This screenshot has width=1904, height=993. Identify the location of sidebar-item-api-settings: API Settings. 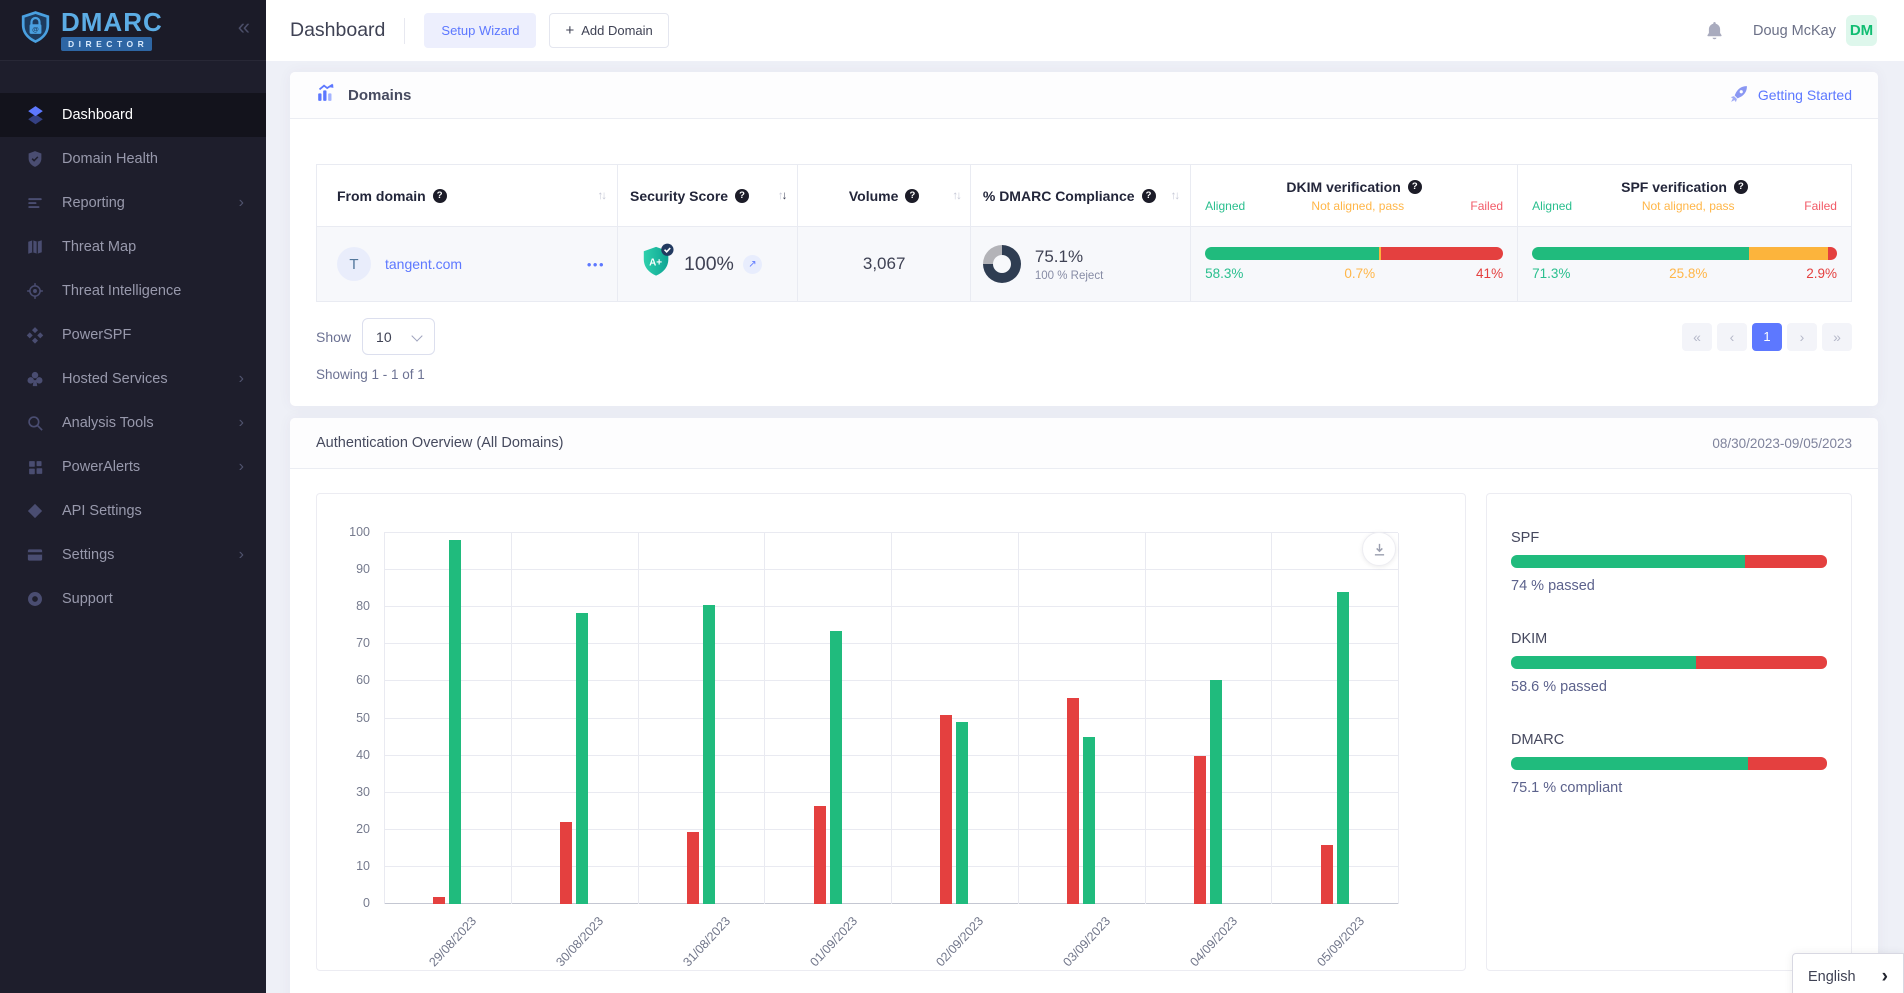
(133, 511).